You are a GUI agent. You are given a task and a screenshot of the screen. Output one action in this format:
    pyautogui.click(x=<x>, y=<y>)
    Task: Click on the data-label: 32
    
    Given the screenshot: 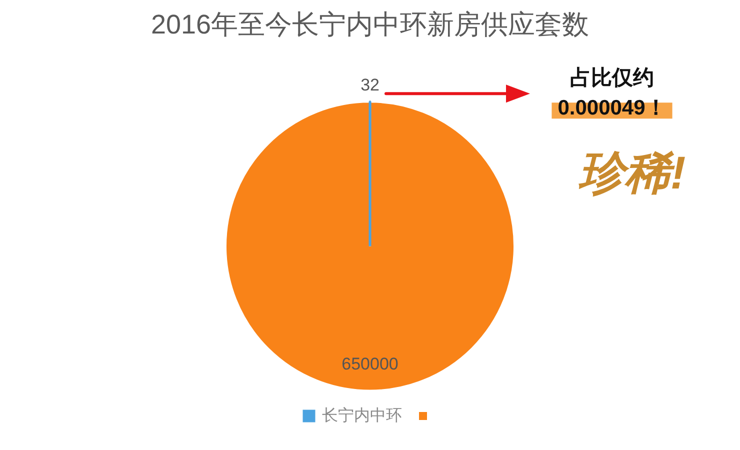 What is the action you would take?
    pyautogui.click(x=370, y=84)
    